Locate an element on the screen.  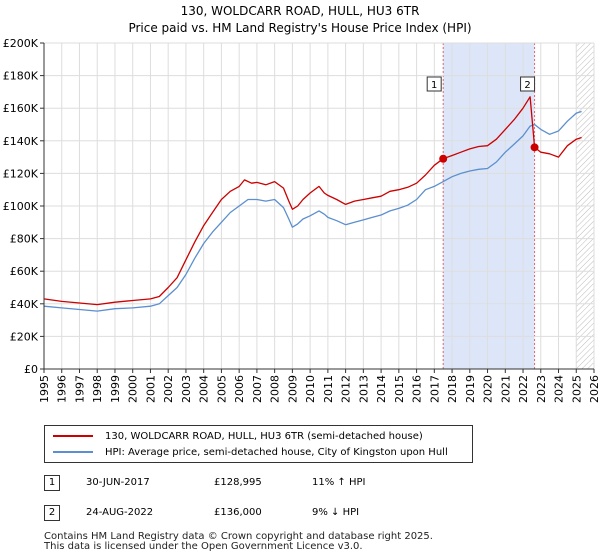
table-row: 1 30-JUN-2017 £128,995 11% ↑ HPI is located at coordinates (244, 484).